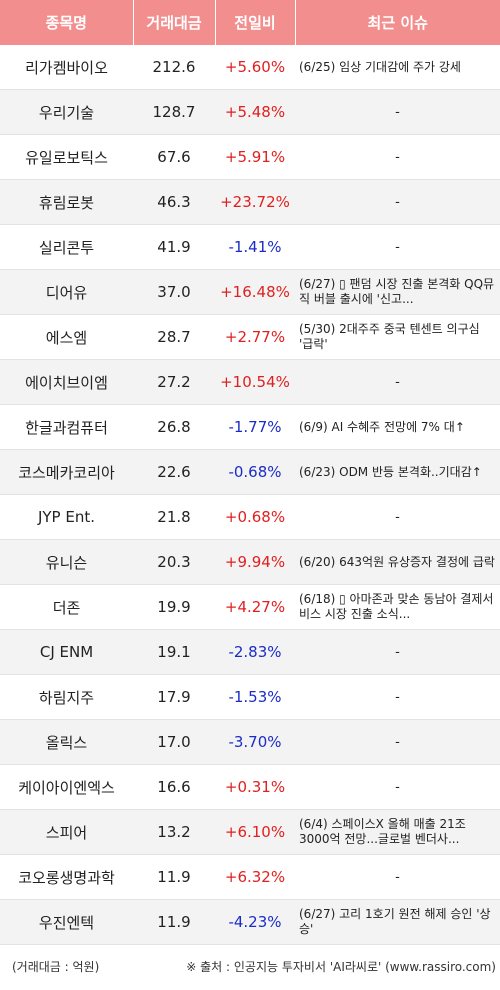 This screenshot has height=990, width=500. I want to click on recent-issue-cell: (6/20) 643억원 유상증자 결정에 급락, so click(397, 562).